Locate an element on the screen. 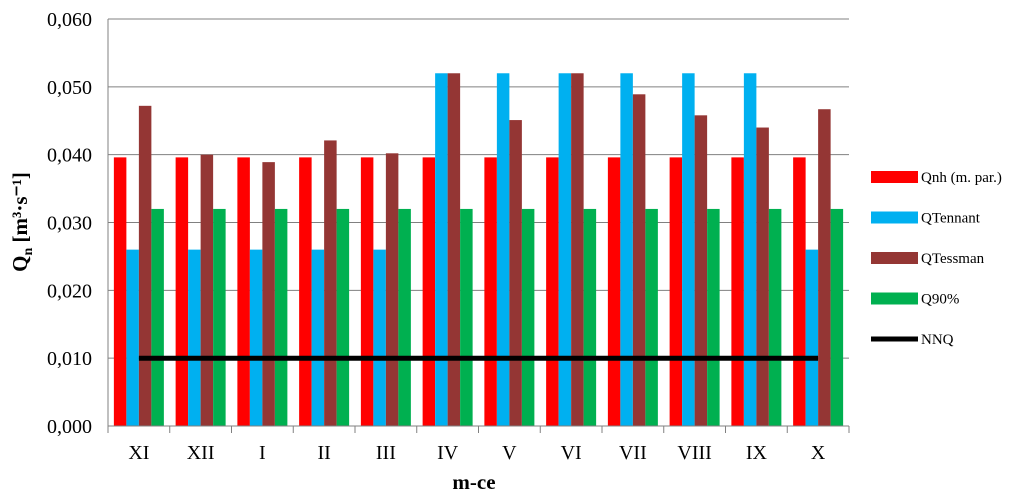 The height and width of the screenshot is (499, 1024). x-tick-label: III is located at coordinates (386, 453).